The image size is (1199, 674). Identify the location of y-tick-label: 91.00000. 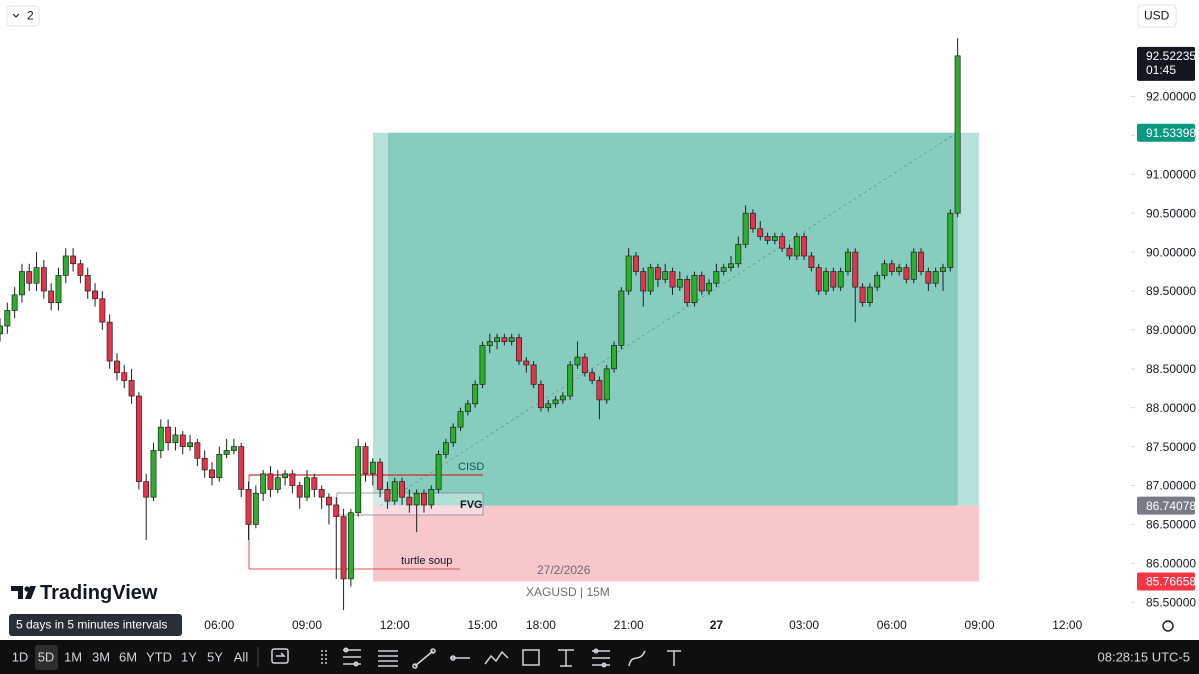
(1171, 174).